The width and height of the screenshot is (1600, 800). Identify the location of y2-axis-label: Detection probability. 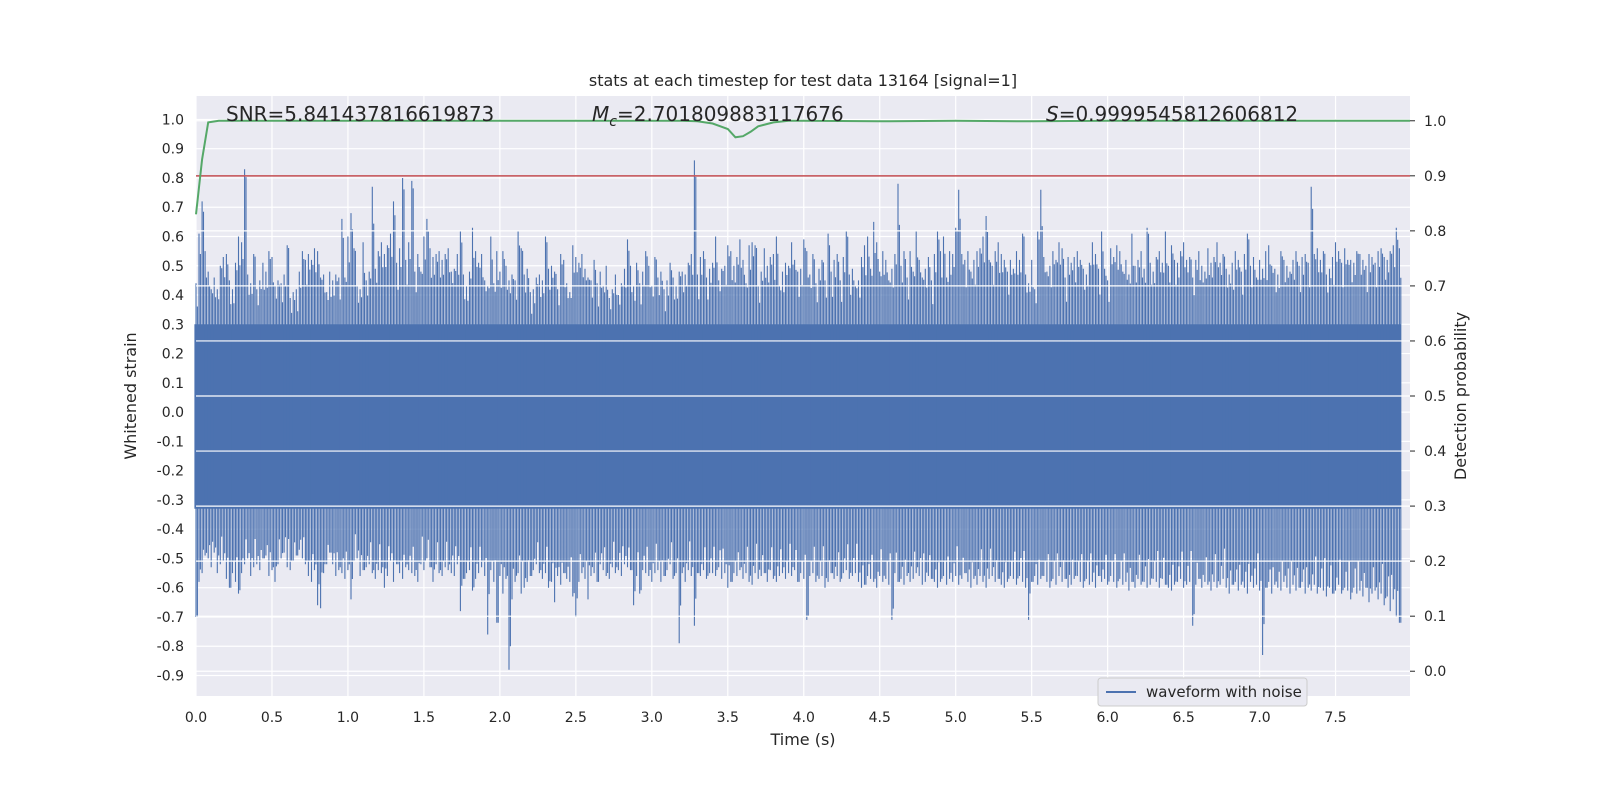
(1460, 396).